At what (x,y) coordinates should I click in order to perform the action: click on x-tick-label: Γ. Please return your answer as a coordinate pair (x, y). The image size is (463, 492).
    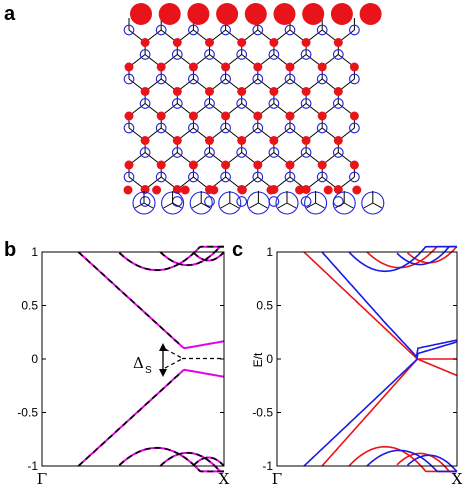
    Looking at the image, I should click on (42, 479).